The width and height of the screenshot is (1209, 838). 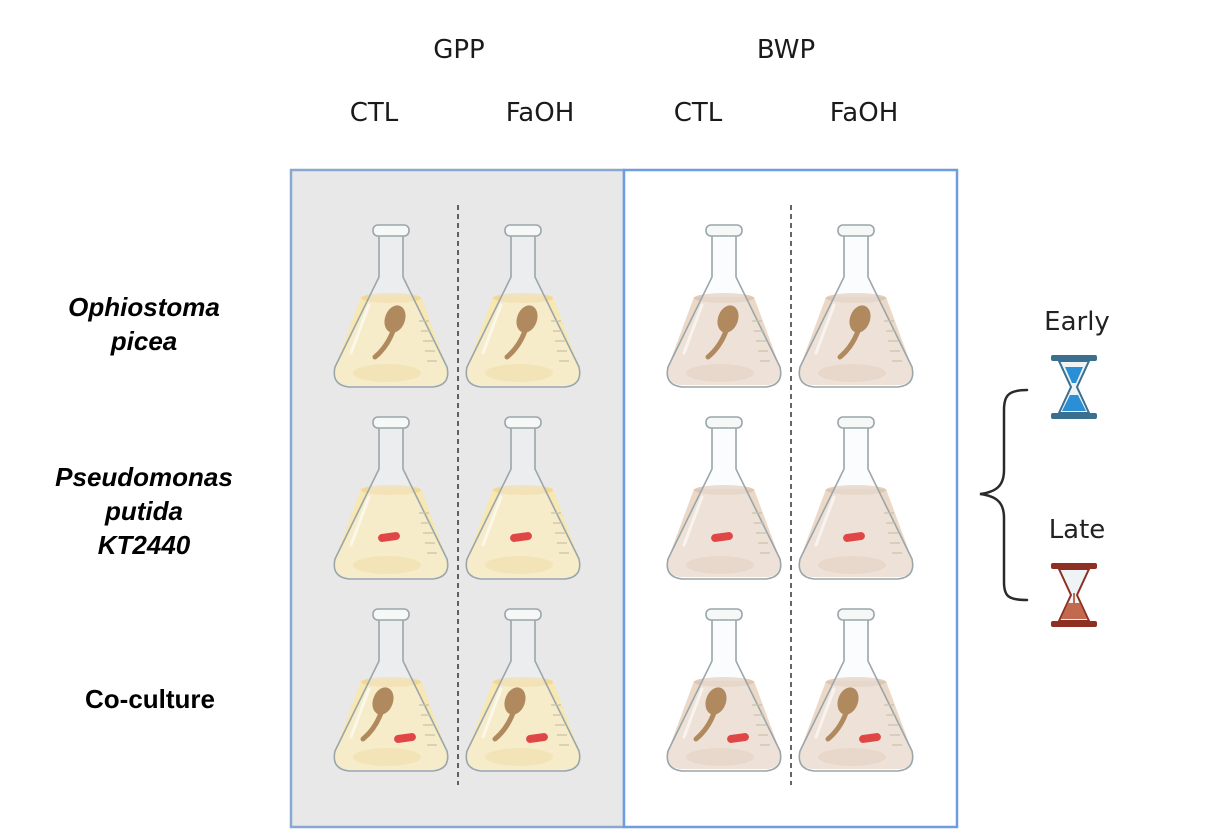 I want to click on flask-r2-c3, so click(x=856, y=690).